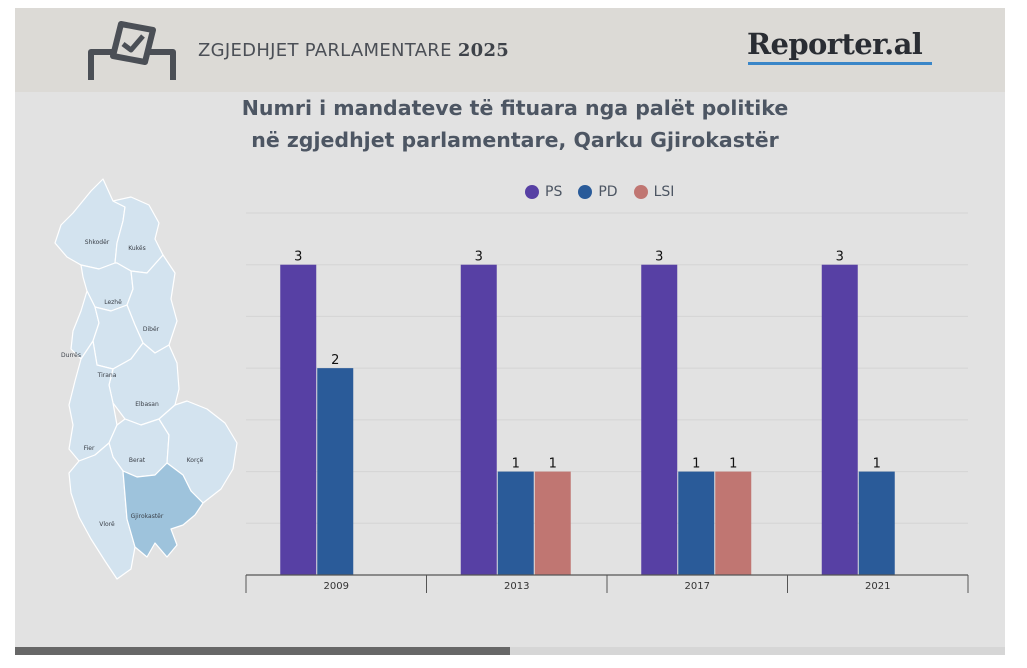 The height and width of the screenshot is (668, 1027). I want to click on ballot-box-icon, so click(132, 50).